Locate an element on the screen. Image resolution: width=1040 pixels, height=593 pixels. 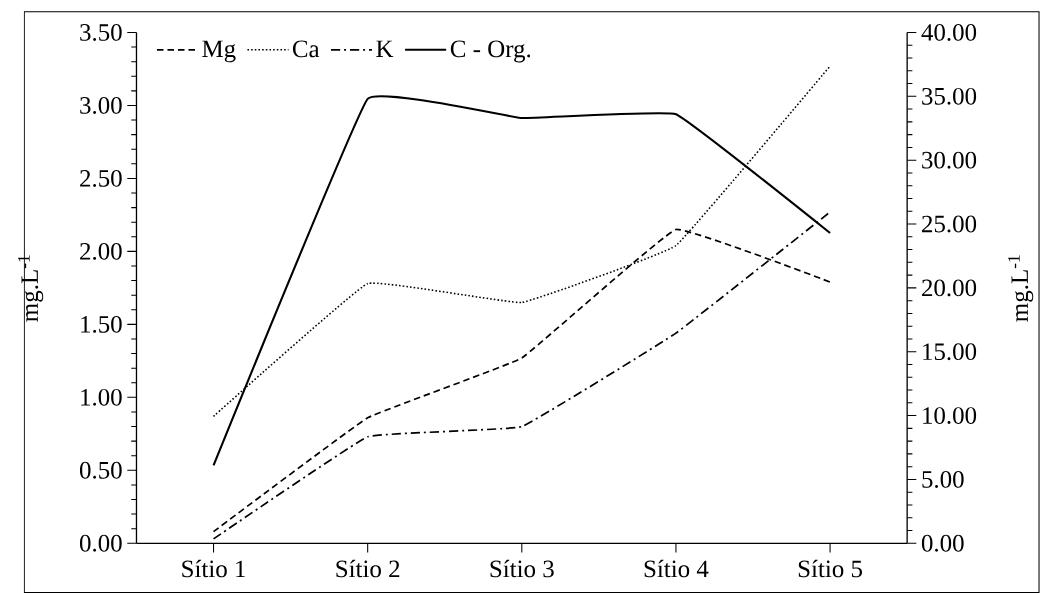
y2-tick-label: 10.00 is located at coordinates (950, 415).